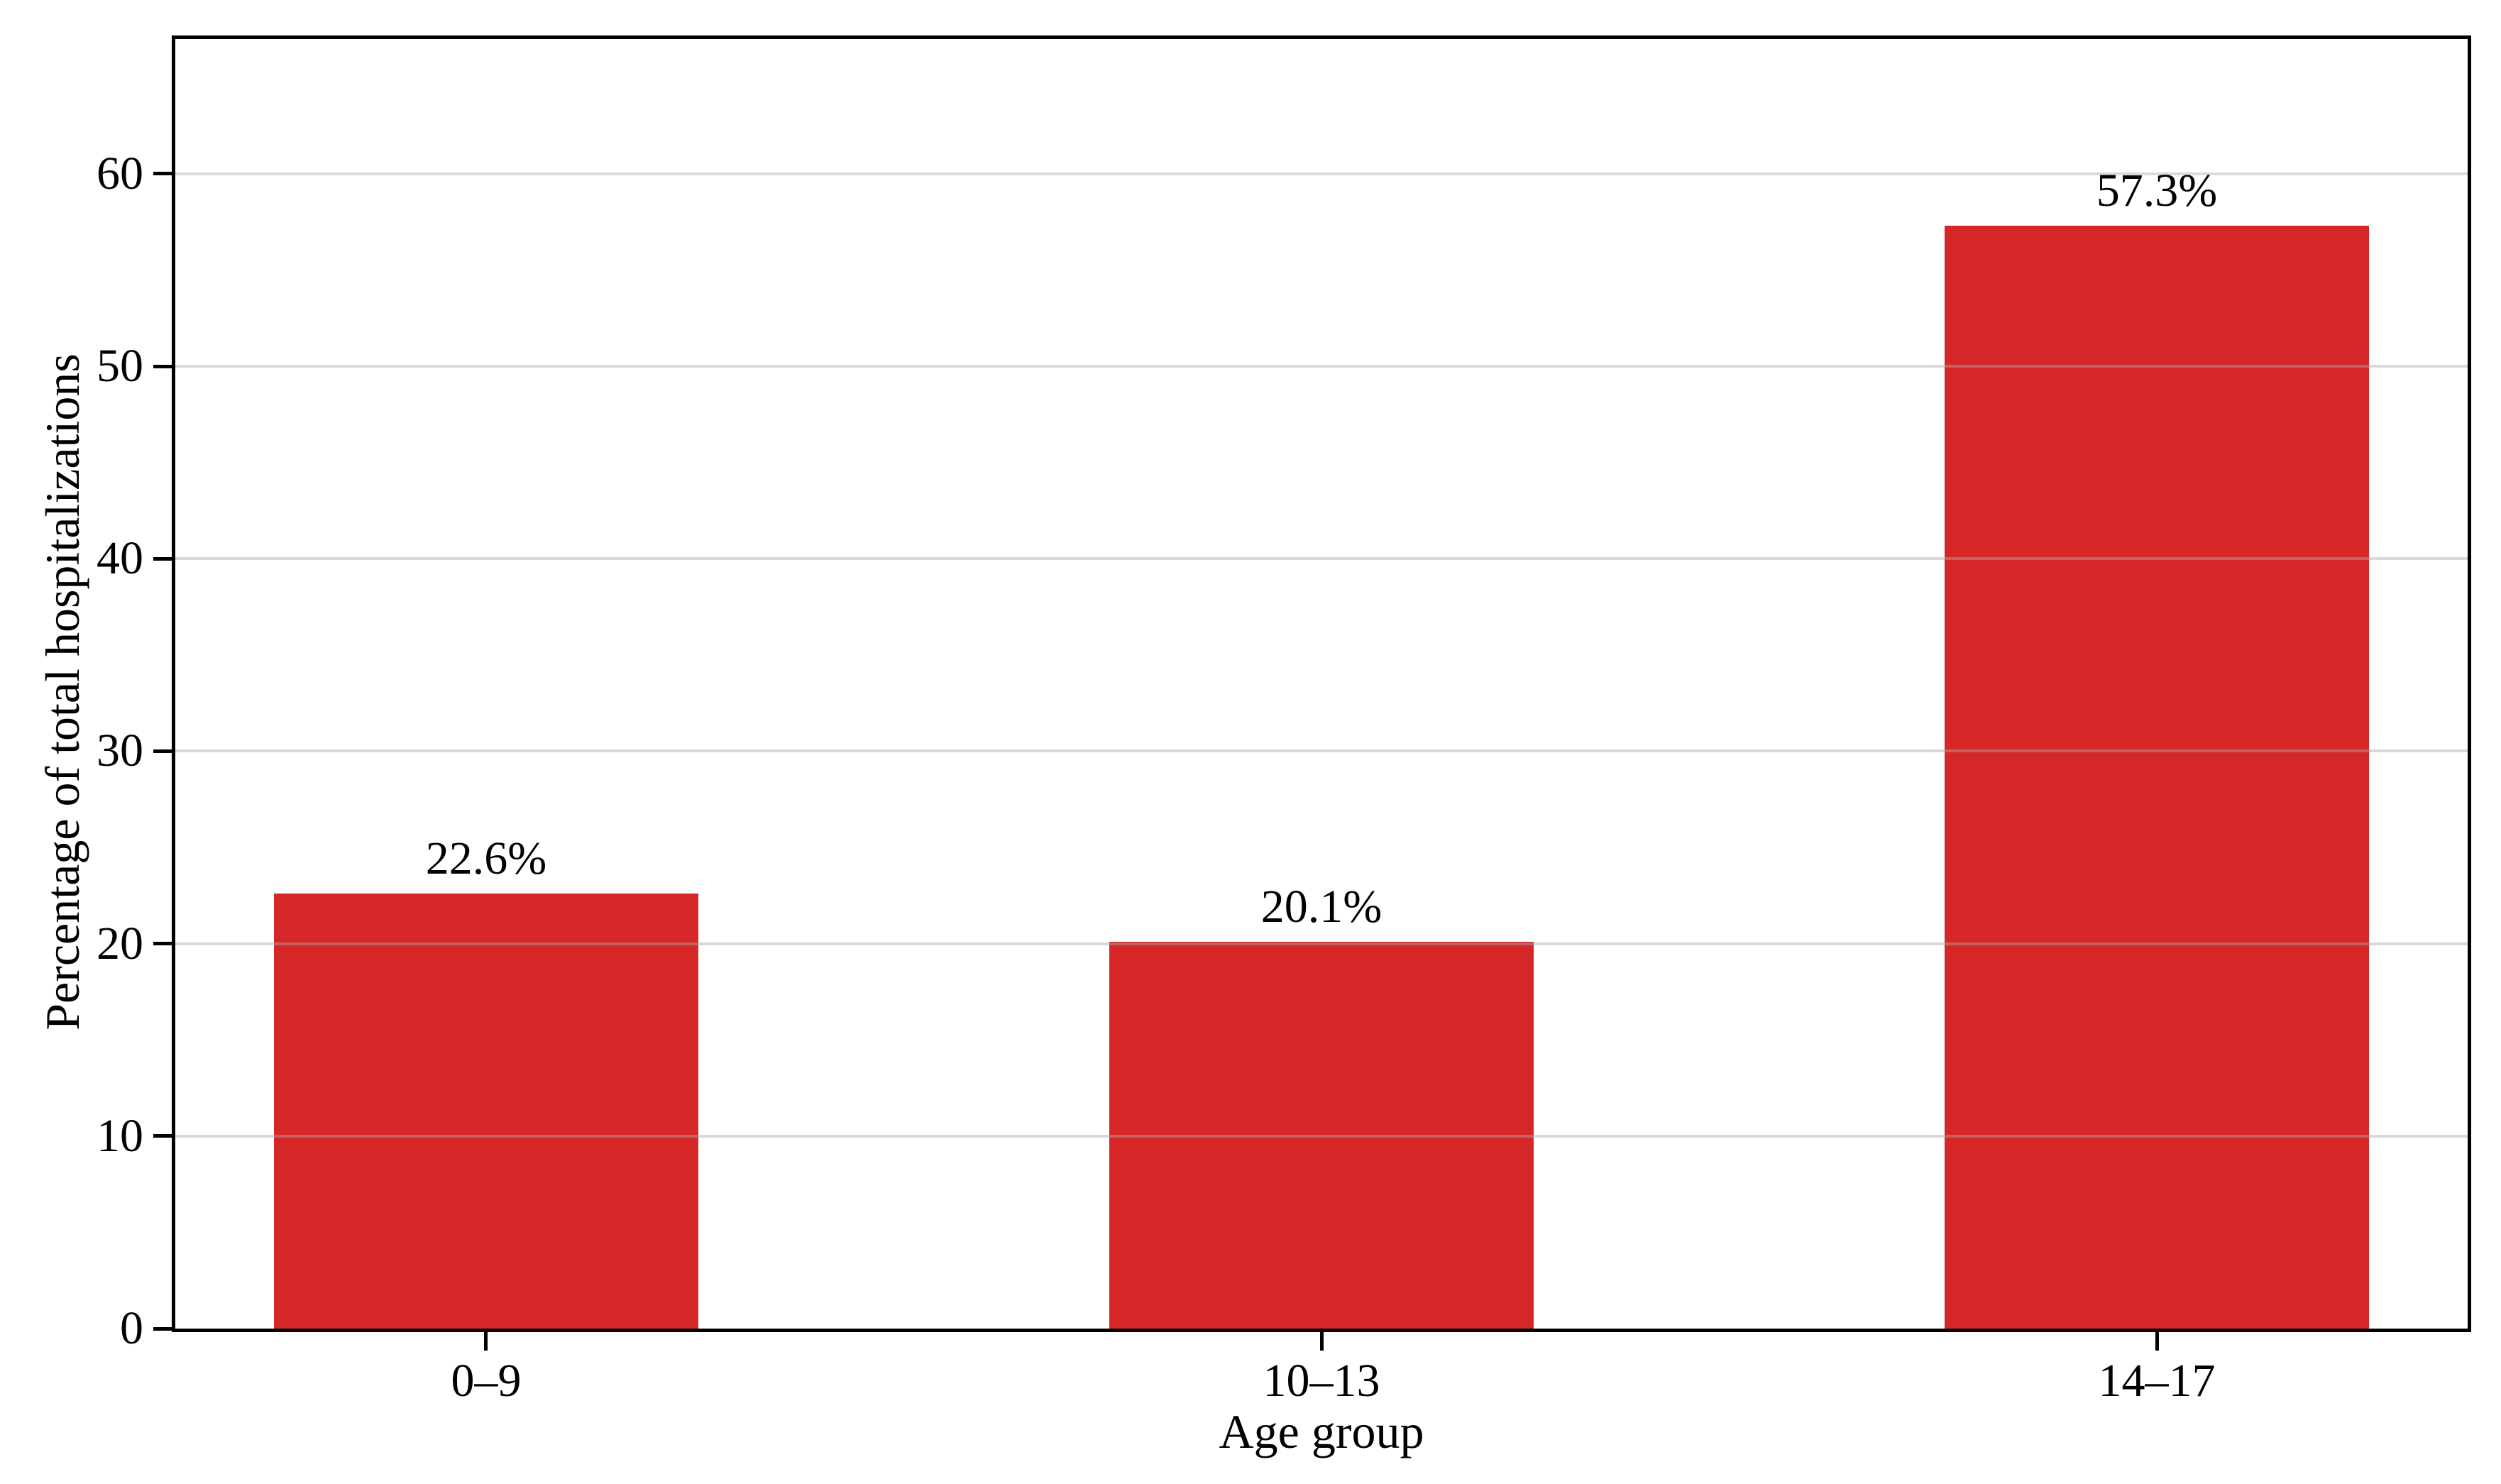  Describe the element at coordinates (131, 1328) in the screenshot. I see `y-tick-label: 0` at that location.